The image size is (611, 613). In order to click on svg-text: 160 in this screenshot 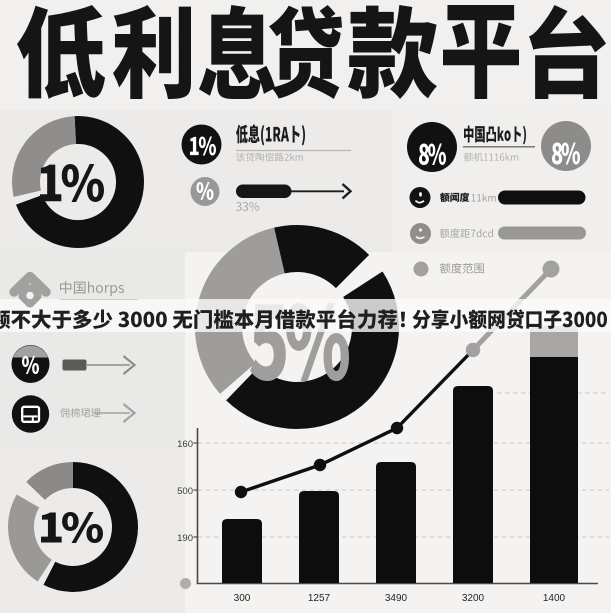, I will do `click(185, 444)`.